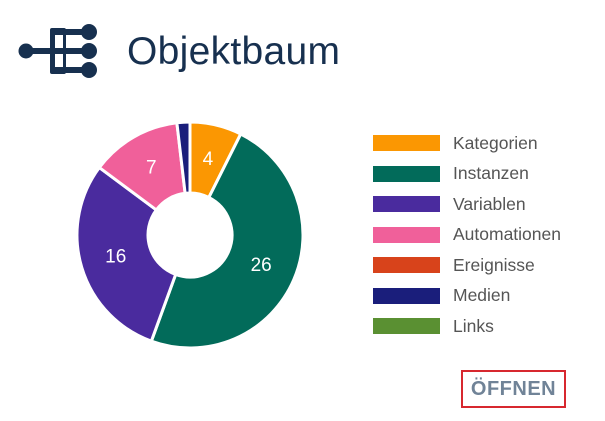  I want to click on legend-item-medien: Medien, so click(467, 296).